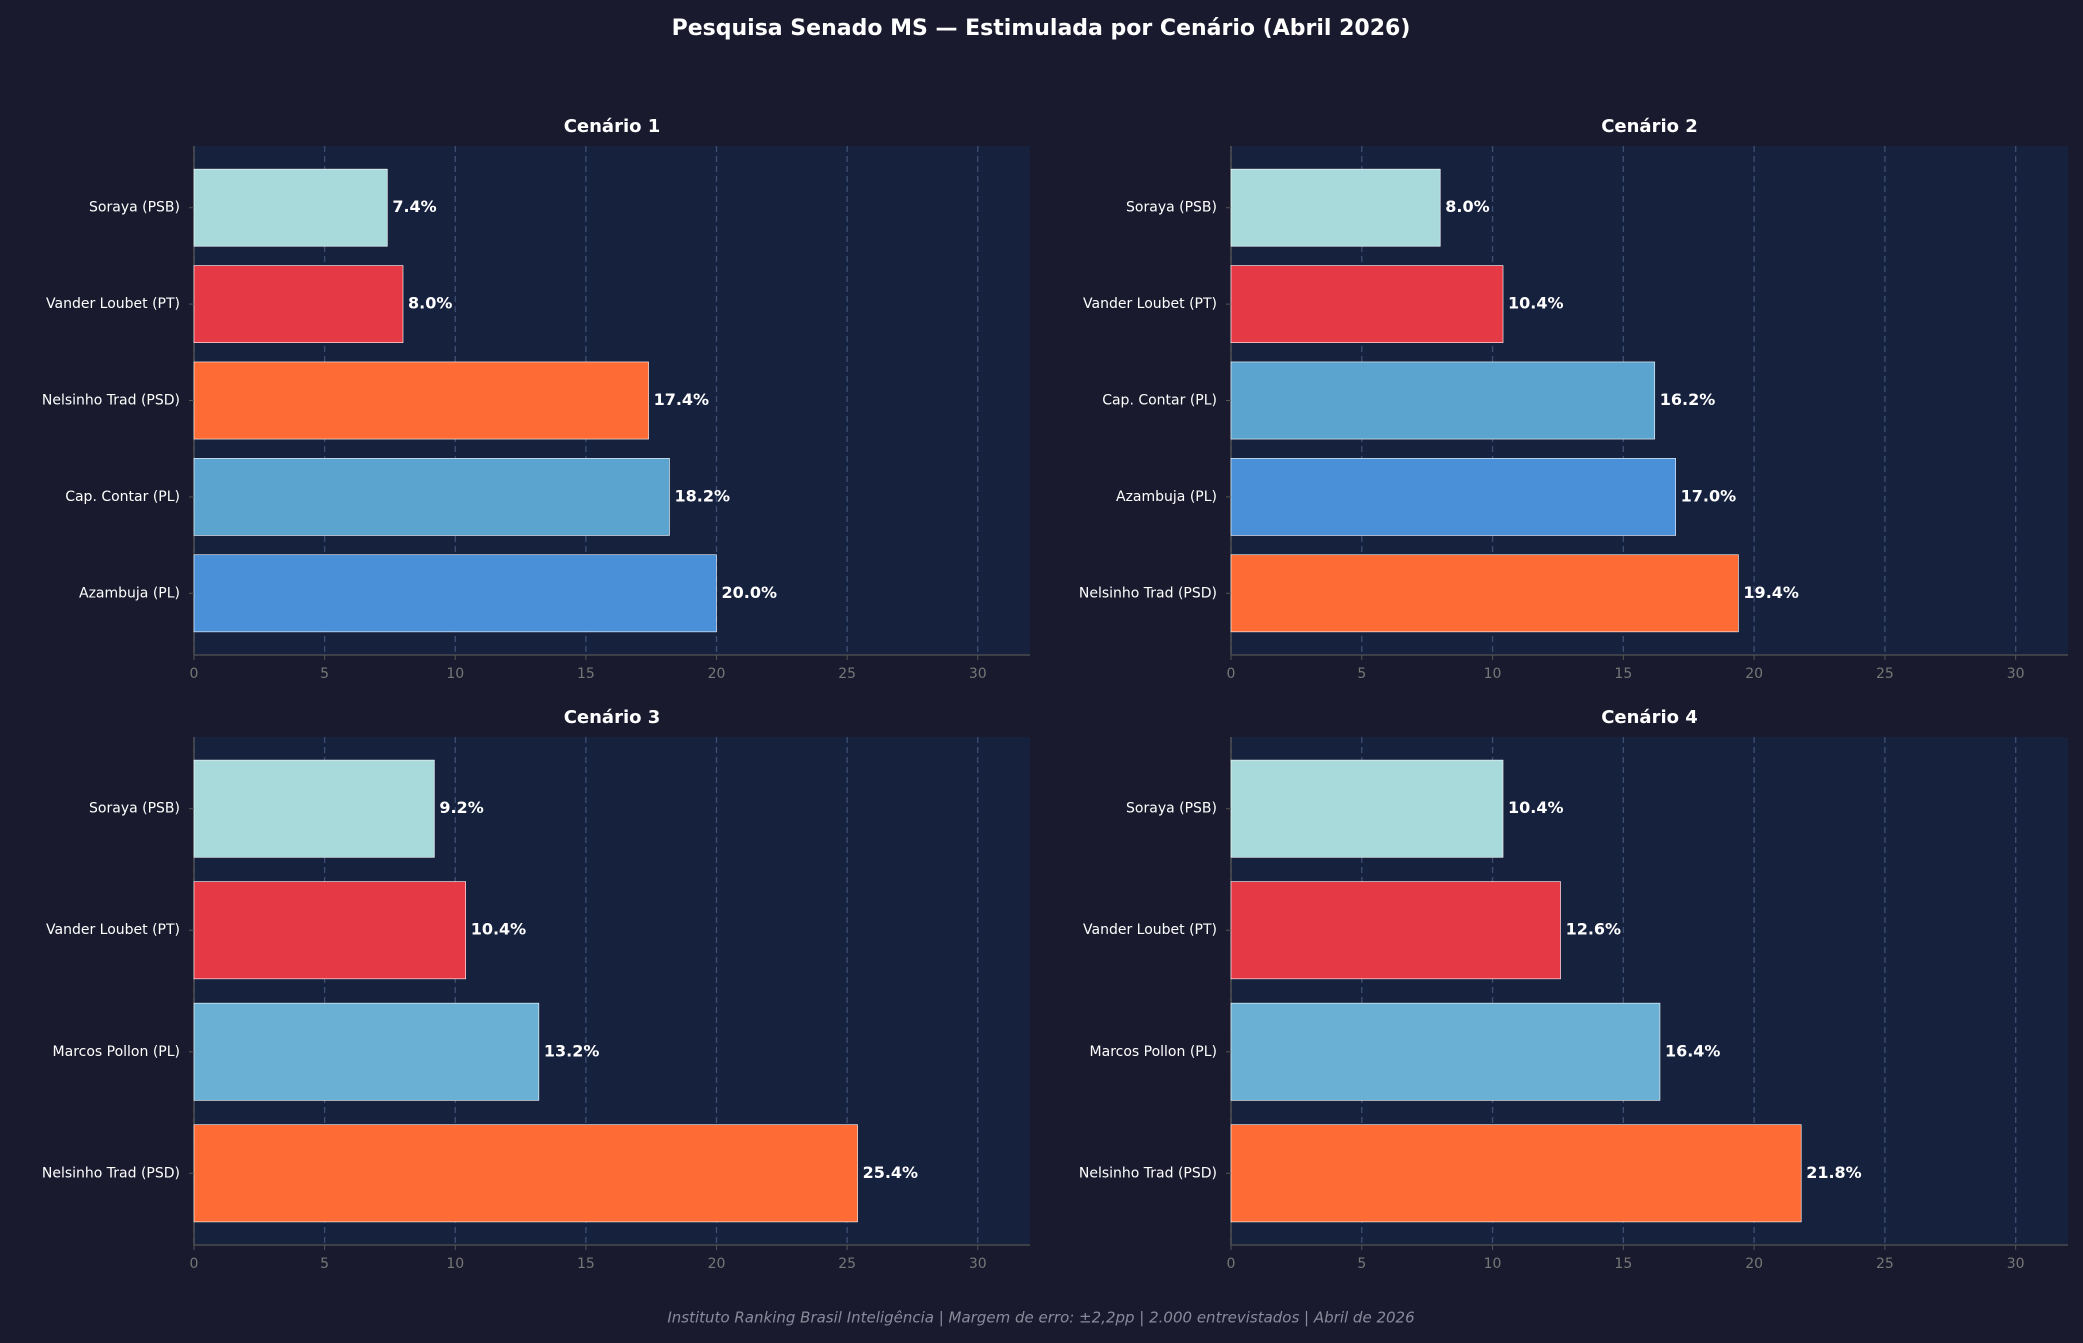 Image resolution: width=2083 pixels, height=1343 pixels. What do you see at coordinates (572, 1050) in the screenshot?
I see `value-label: 13.2%` at bounding box center [572, 1050].